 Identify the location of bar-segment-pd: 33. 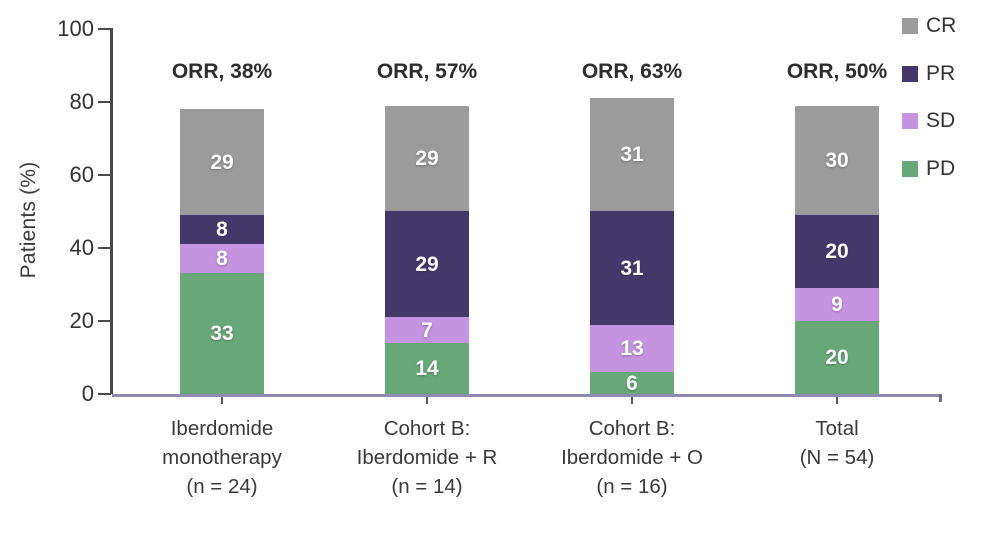
(222, 333).